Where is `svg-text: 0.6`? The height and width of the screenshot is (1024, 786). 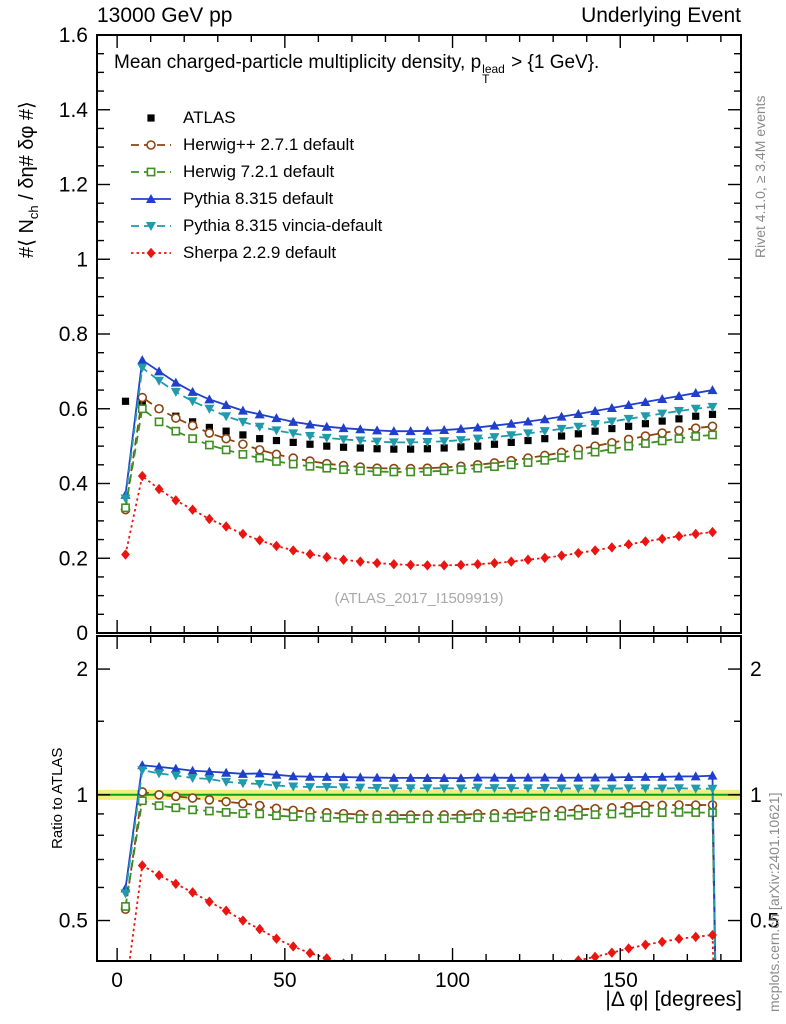
svg-text: 0.6 is located at coordinates (73, 409).